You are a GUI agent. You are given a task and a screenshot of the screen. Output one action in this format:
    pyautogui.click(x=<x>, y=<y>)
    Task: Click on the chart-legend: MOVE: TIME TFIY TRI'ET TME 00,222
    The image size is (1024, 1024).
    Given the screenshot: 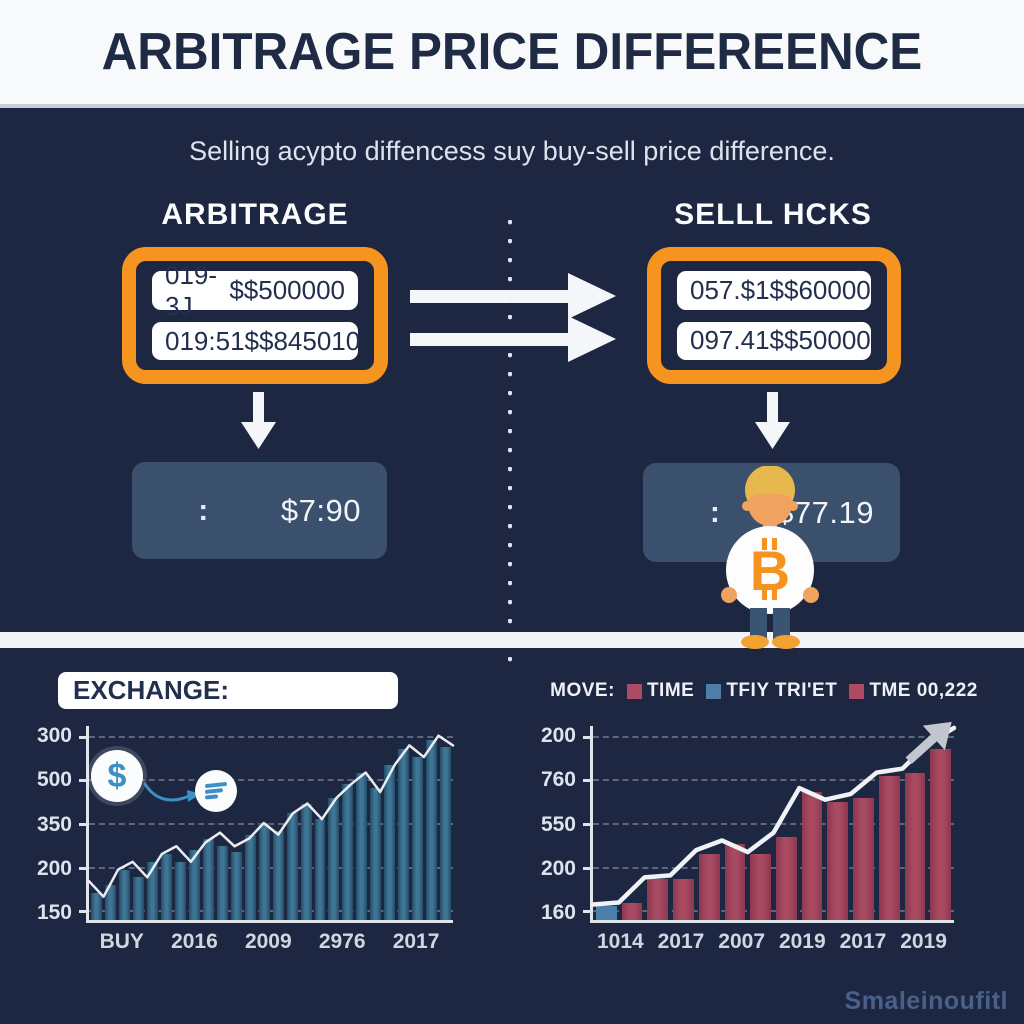 What is the action you would take?
    pyautogui.click(x=764, y=691)
    